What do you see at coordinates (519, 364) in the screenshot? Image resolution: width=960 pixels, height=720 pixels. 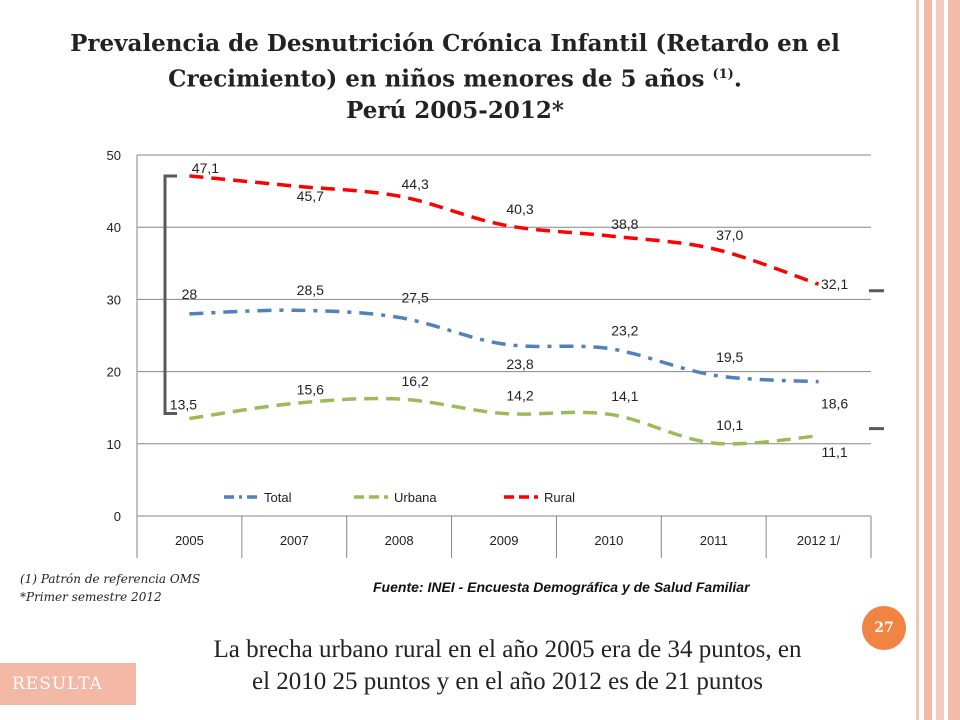 I see `data-label-total: 23,8` at bounding box center [519, 364].